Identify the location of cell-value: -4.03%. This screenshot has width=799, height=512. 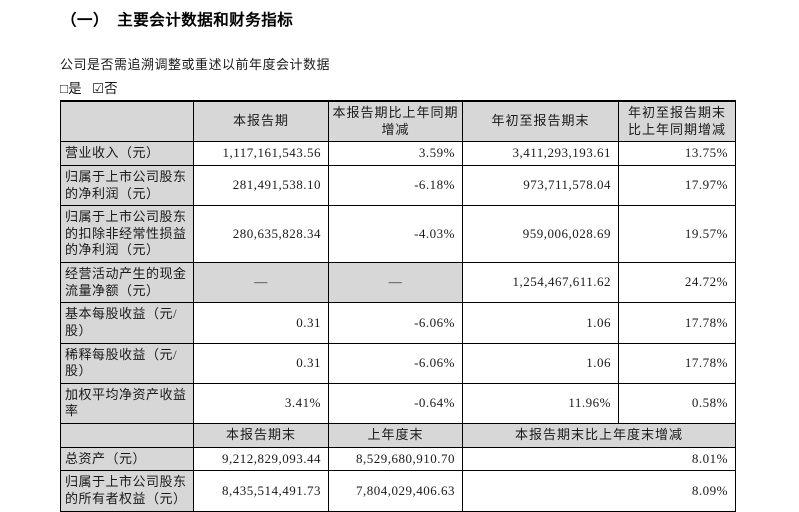
(395, 234).